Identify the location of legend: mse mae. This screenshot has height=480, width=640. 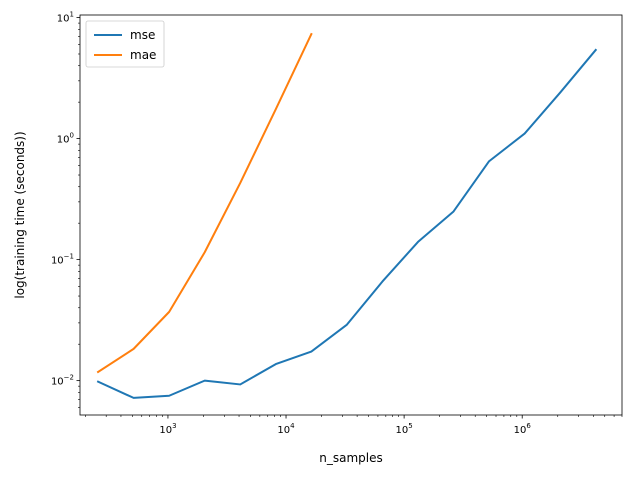
(125, 44).